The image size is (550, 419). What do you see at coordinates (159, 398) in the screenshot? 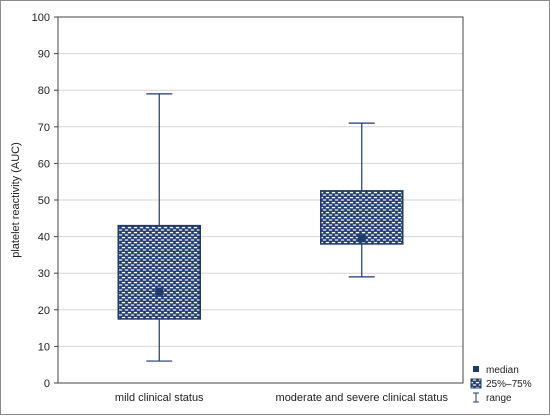
I see `x-tick-label: mild clinical status` at bounding box center [159, 398].